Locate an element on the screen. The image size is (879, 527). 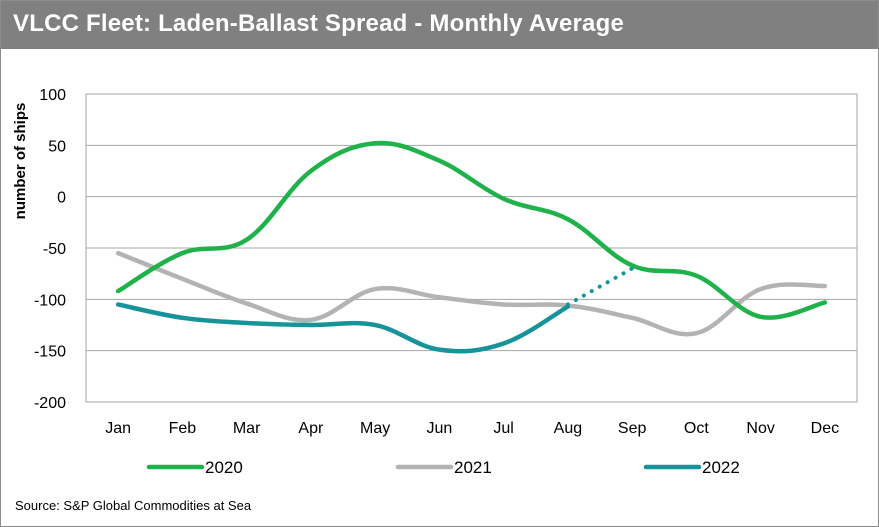
x-tick-label: May is located at coordinates (375, 428).